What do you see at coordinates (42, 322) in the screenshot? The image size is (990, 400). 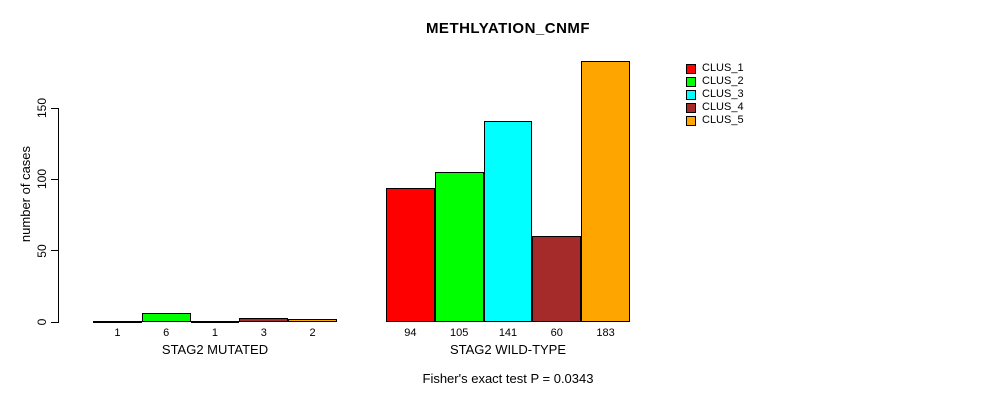 I see `y-axis-tick-label-0: 0` at bounding box center [42, 322].